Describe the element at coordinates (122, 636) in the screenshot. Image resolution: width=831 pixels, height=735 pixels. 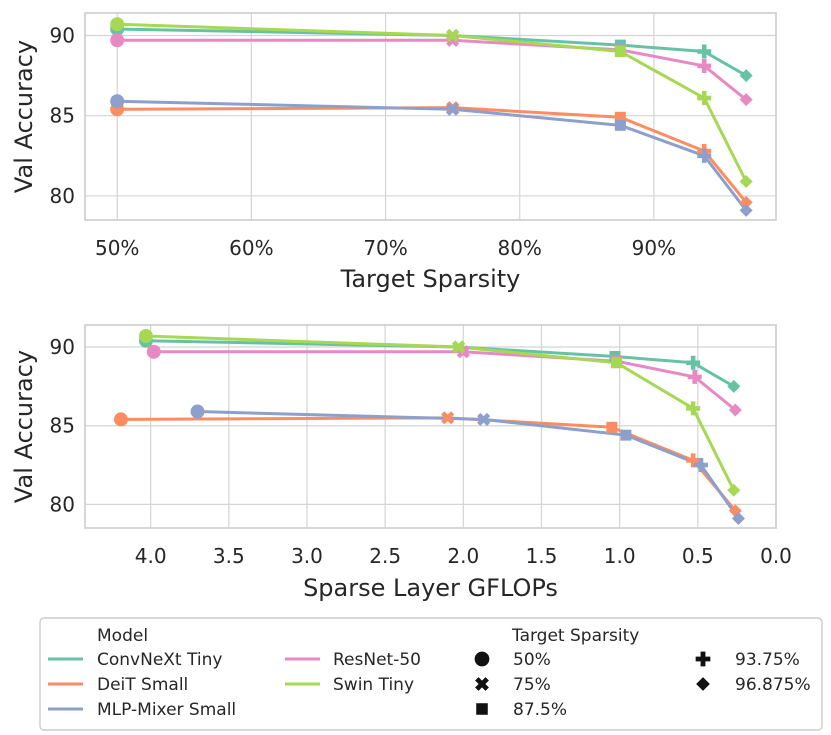
I see `legend-model-title: Model` at that location.